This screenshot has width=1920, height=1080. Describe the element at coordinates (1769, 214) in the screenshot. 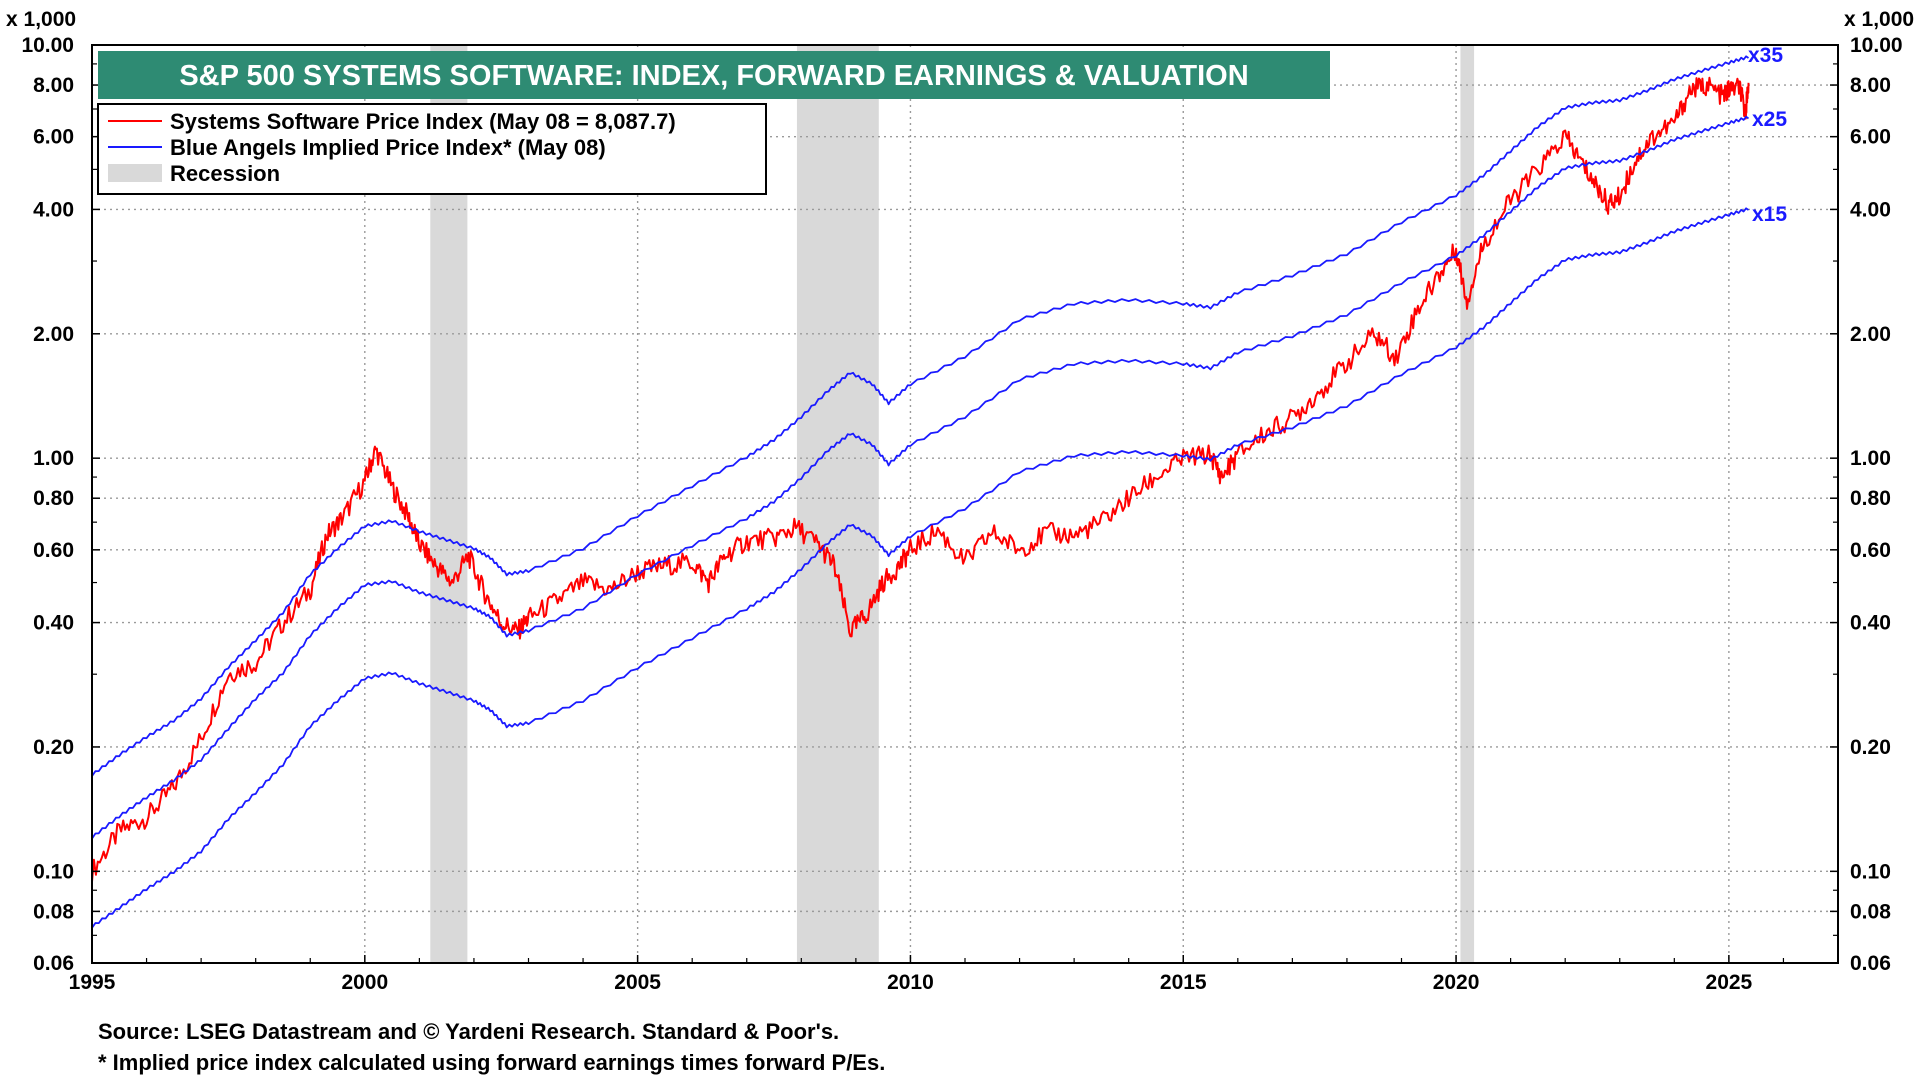

I see `multiple-label-x15: x15` at that location.